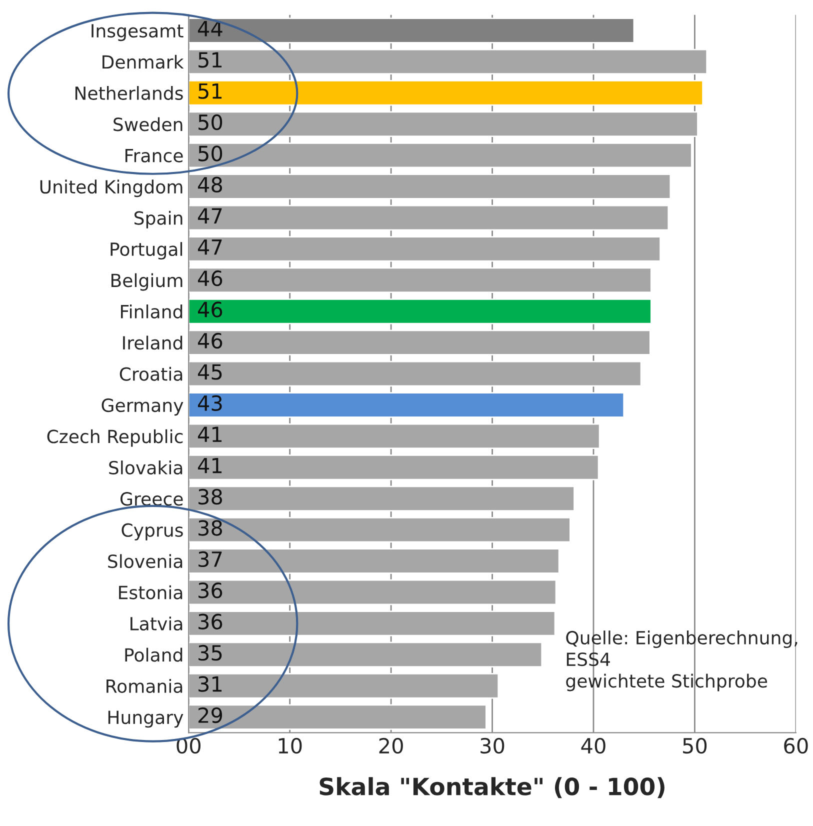 The image size is (813, 826). Describe the element at coordinates (290, 746) in the screenshot. I see `x-tick-label: 10` at that location.